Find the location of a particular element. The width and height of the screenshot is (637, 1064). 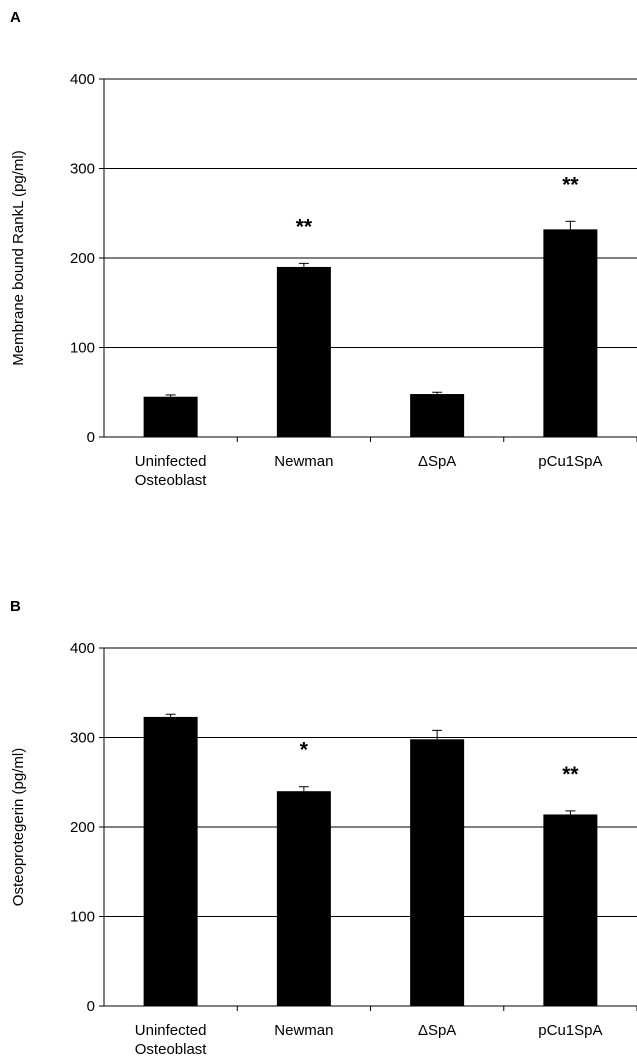

panel-a-y-tick-400: 400 is located at coordinates (82, 79).